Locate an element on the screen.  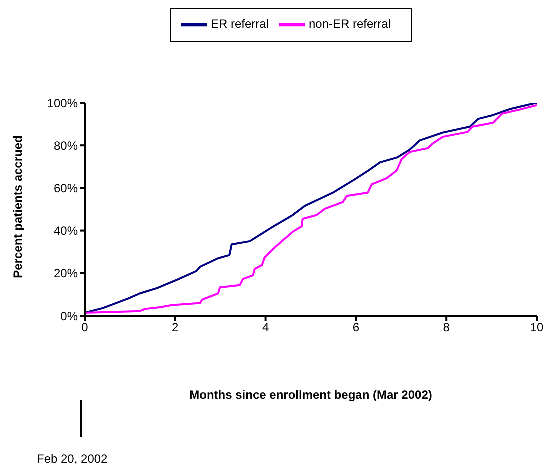
y-tick-label: 40% is located at coordinates (66, 231).